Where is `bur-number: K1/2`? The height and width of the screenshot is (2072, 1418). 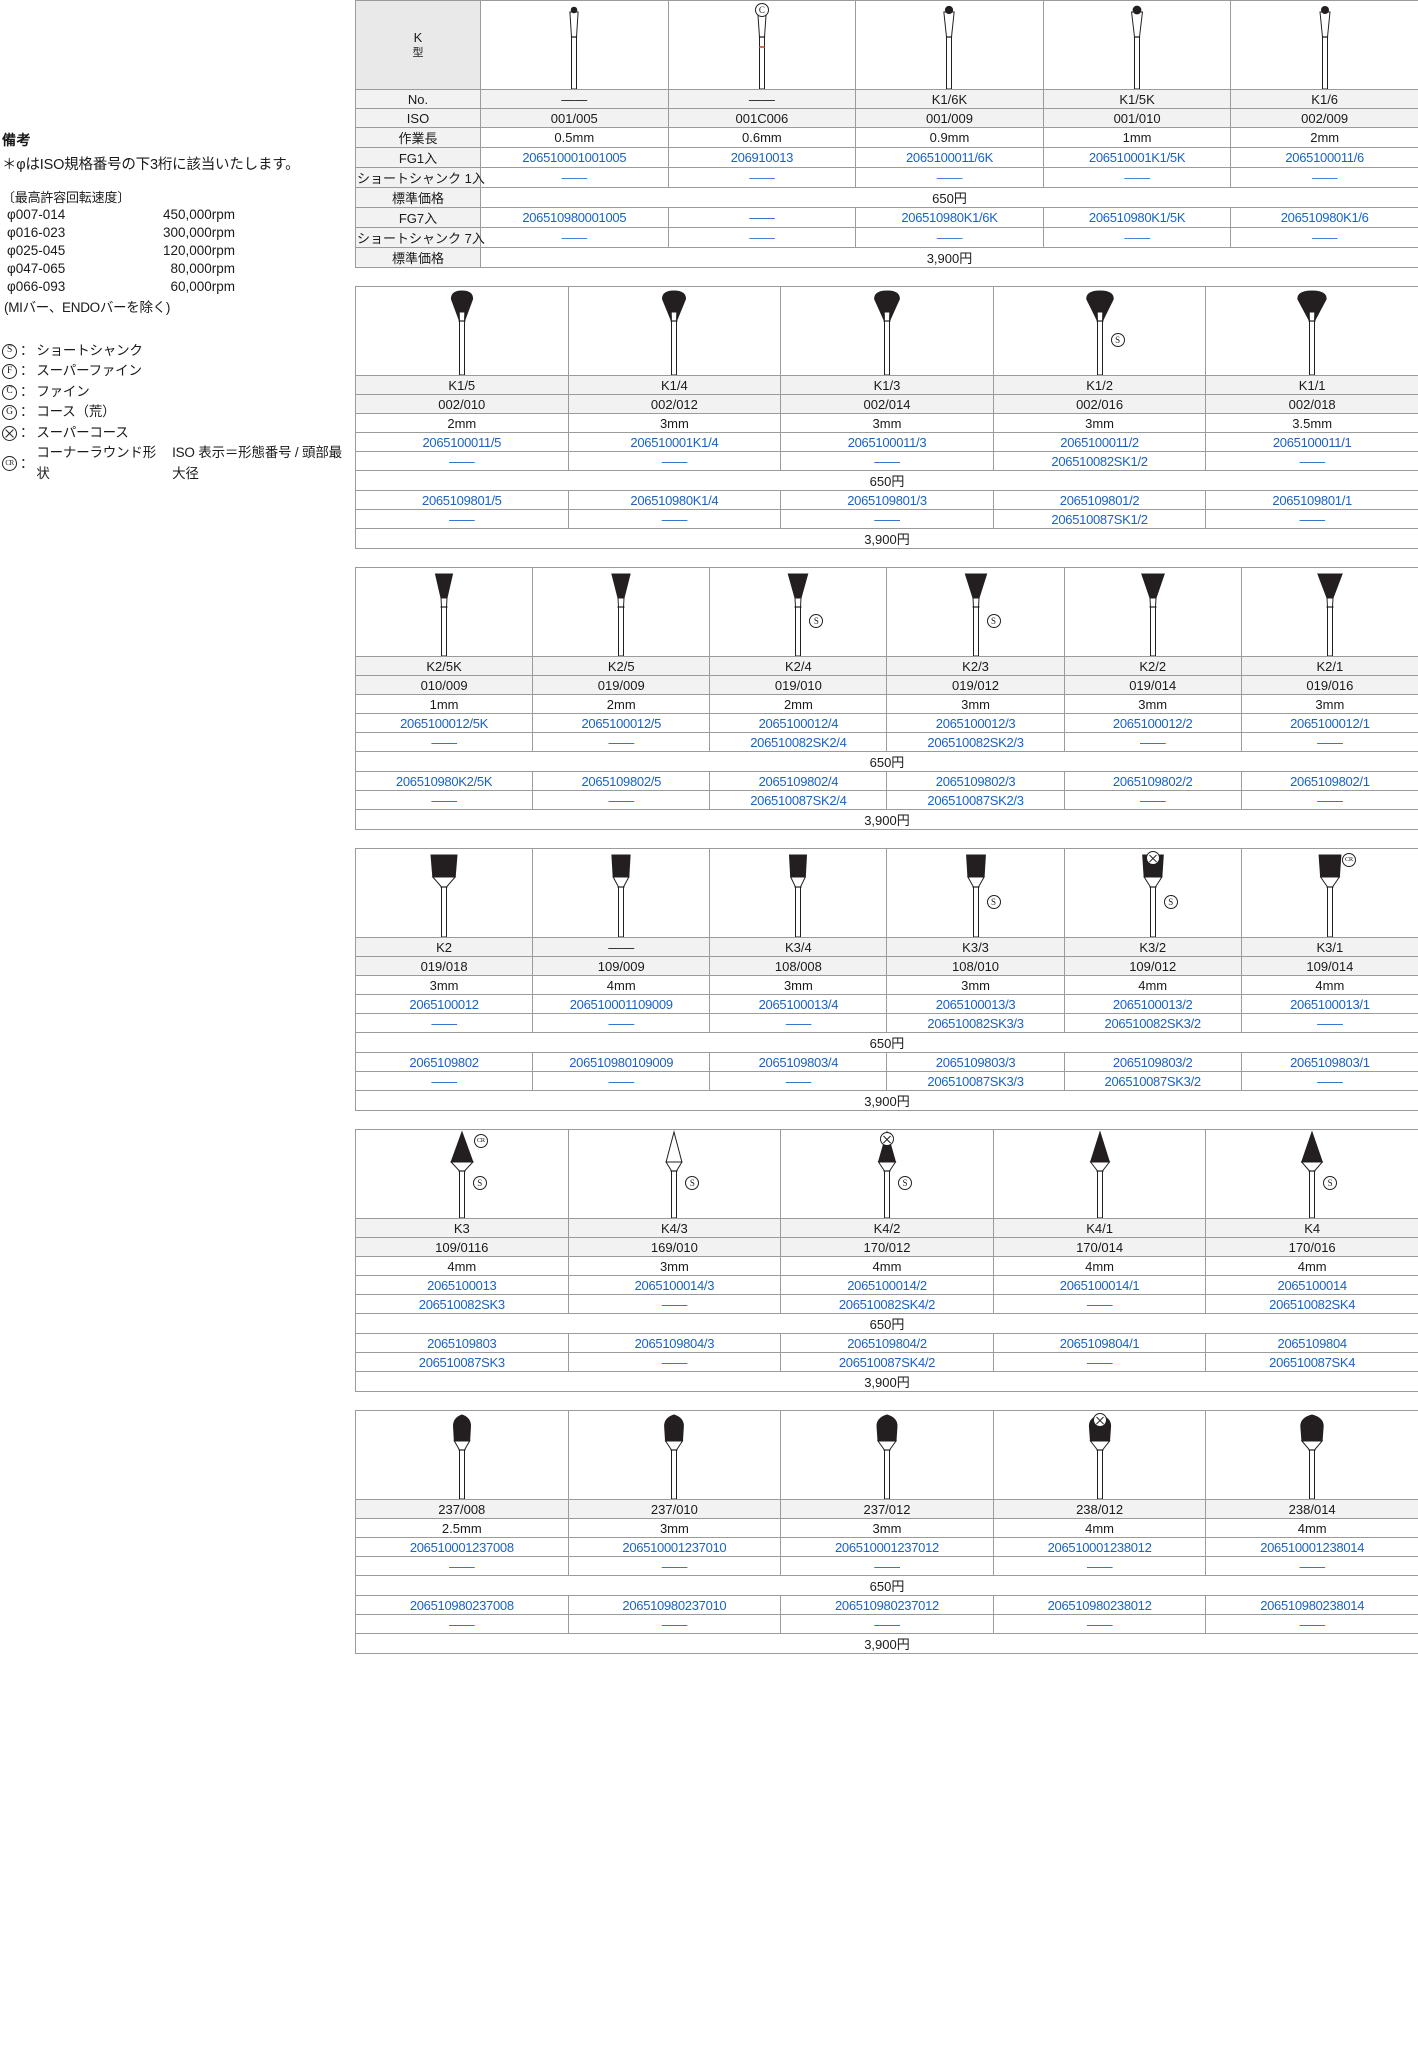
bur-number: K1/2 is located at coordinates (1099, 385).